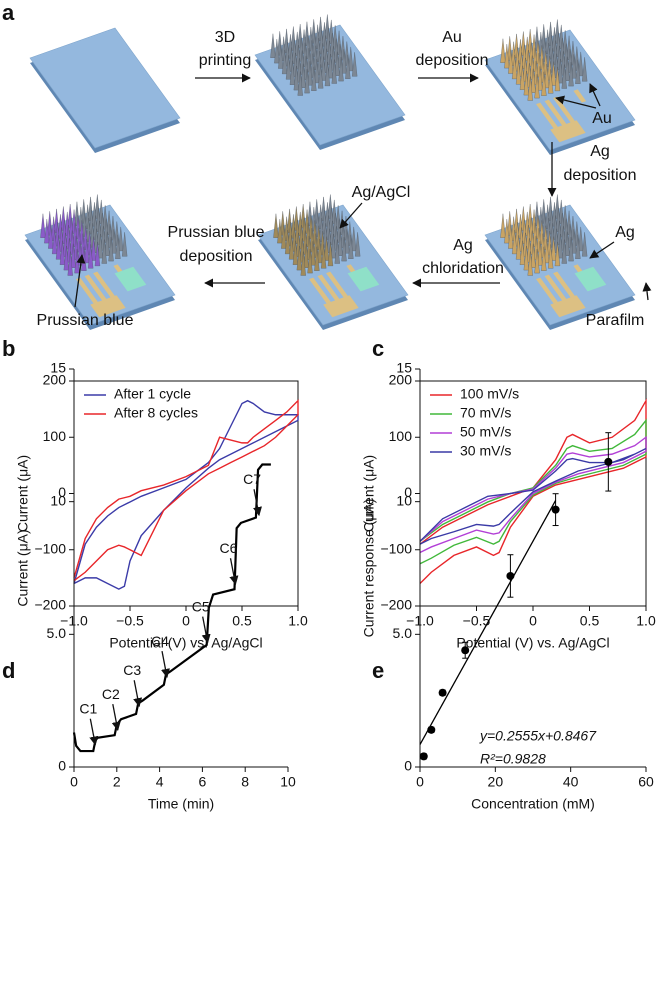 The width and height of the screenshot is (659, 986). I want to click on x-tick-label: 10, so click(288, 782).